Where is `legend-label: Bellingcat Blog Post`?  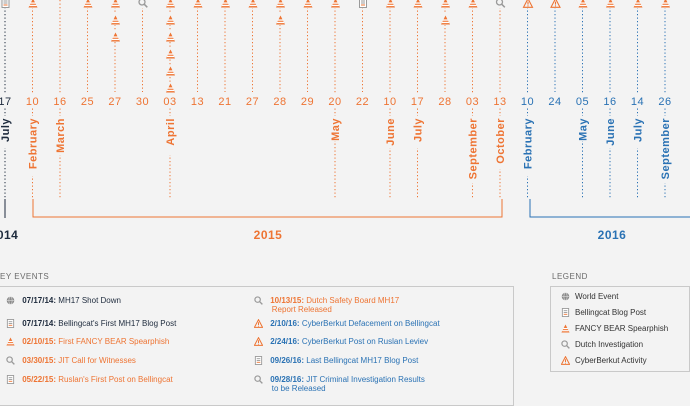
legend-label: Bellingcat Blog Post is located at coordinates (611, 312).